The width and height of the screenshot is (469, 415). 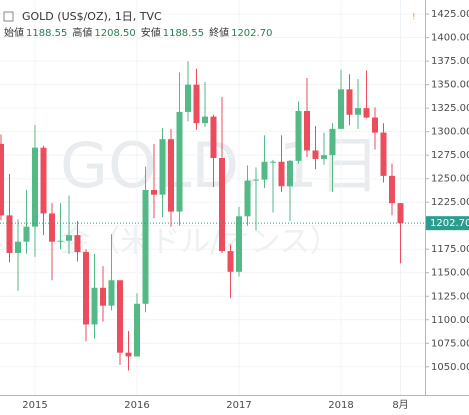 What do you see at coordinates (450, 367) in the screenshot?
I see `y-tick-label: 1050.00` at bounding box center [450, 367].